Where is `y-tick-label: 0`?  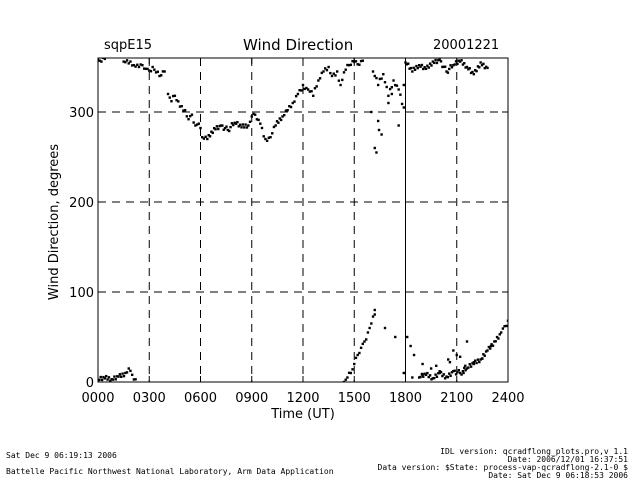
y-tick-label: 0 is located at coordinates (90, 383).